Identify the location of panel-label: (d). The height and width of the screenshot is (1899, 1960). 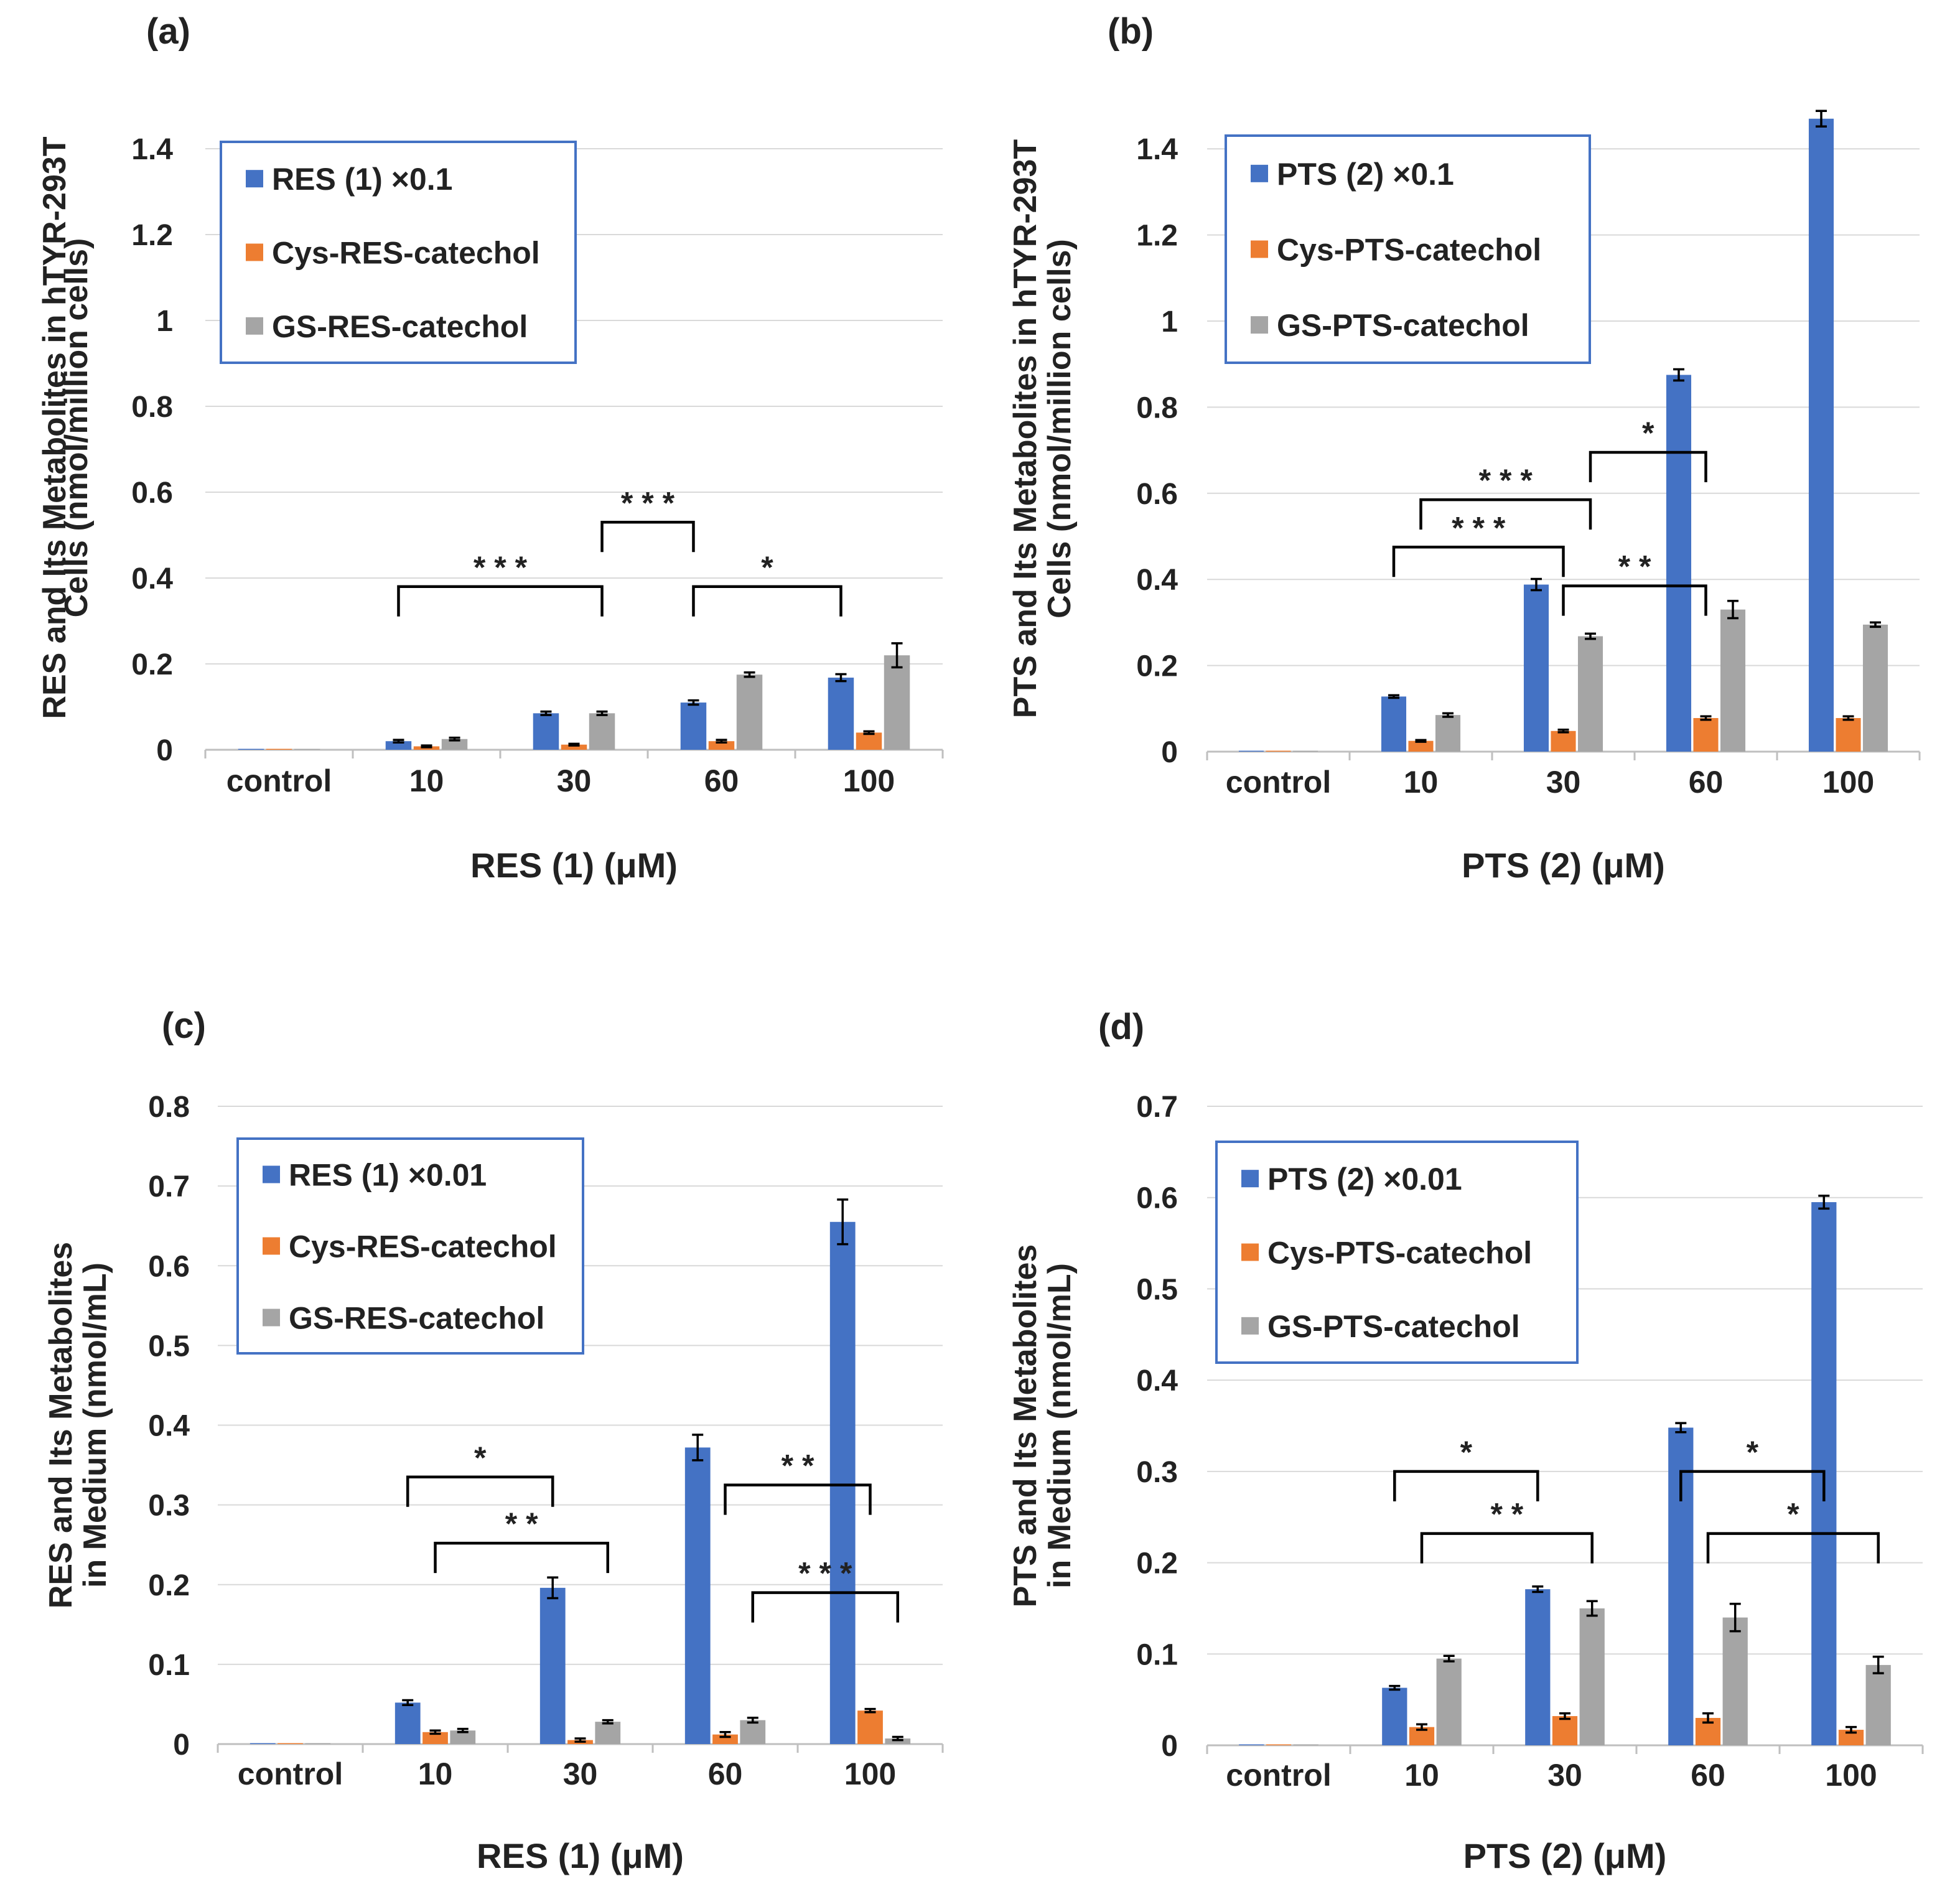
(1121, 1027).